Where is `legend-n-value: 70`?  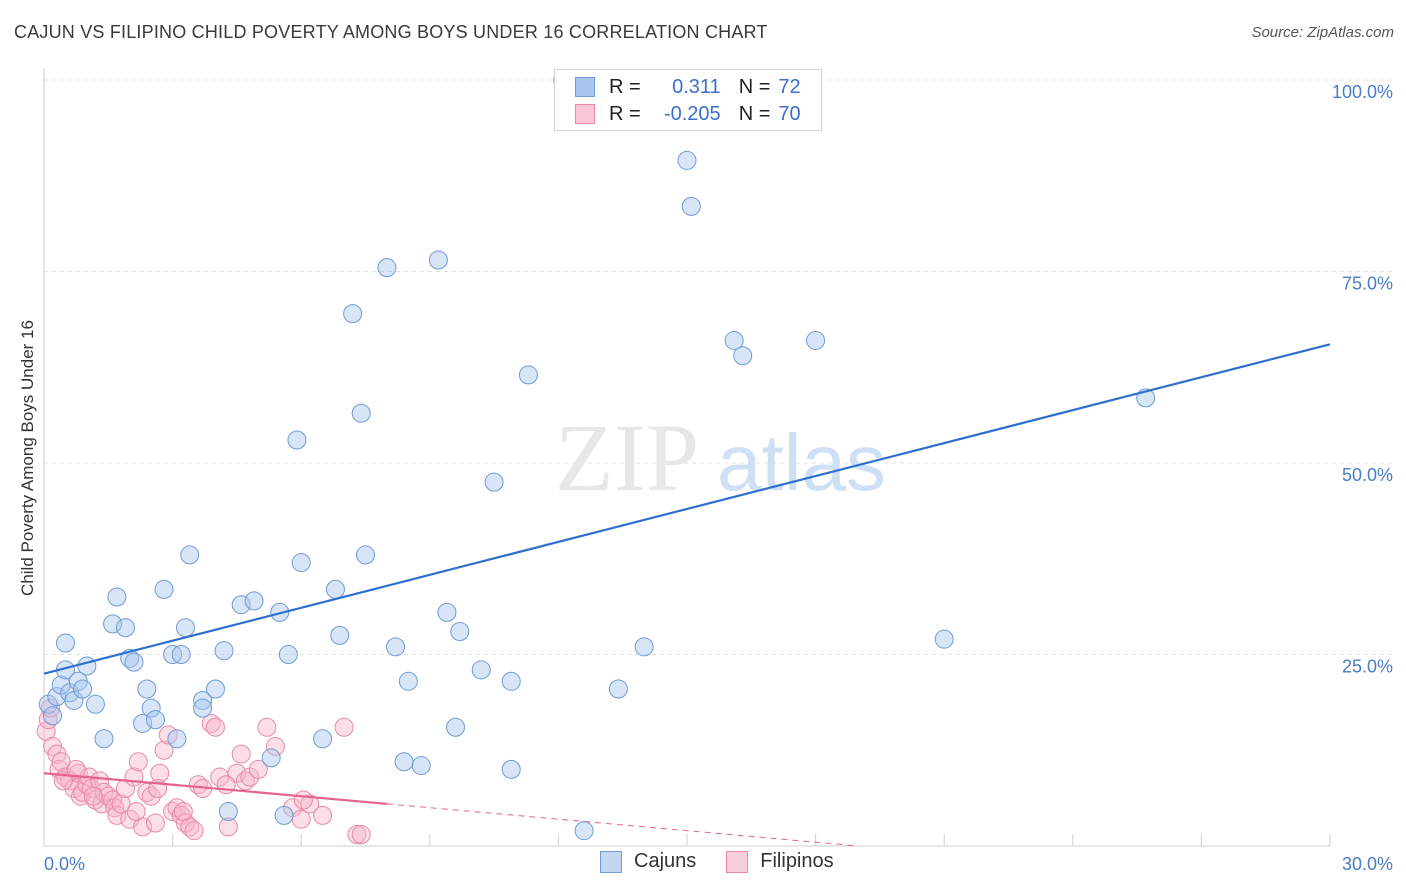 legend-n-value: 70 is located at coordinates (789, 113).